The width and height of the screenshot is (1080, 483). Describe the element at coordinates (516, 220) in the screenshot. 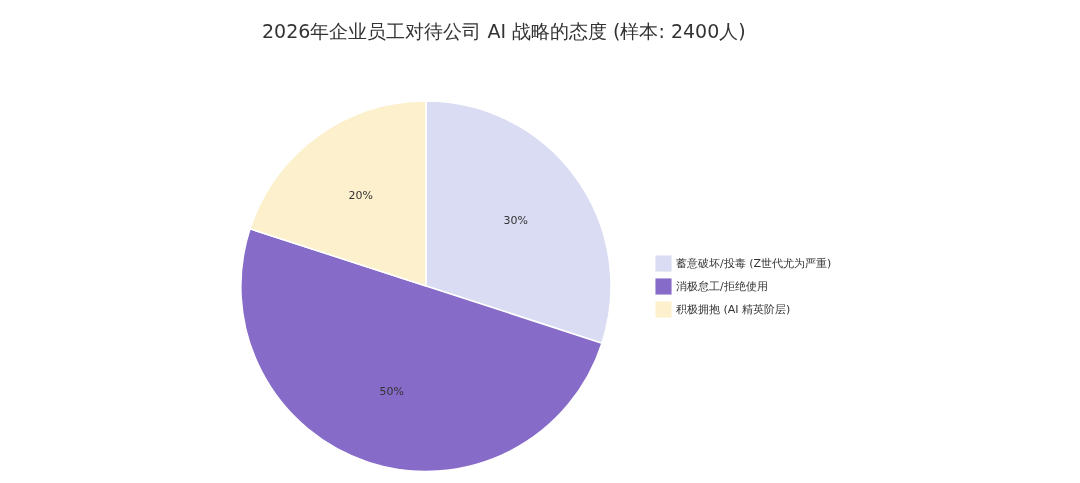

I see `data-label: 30%` at that location.